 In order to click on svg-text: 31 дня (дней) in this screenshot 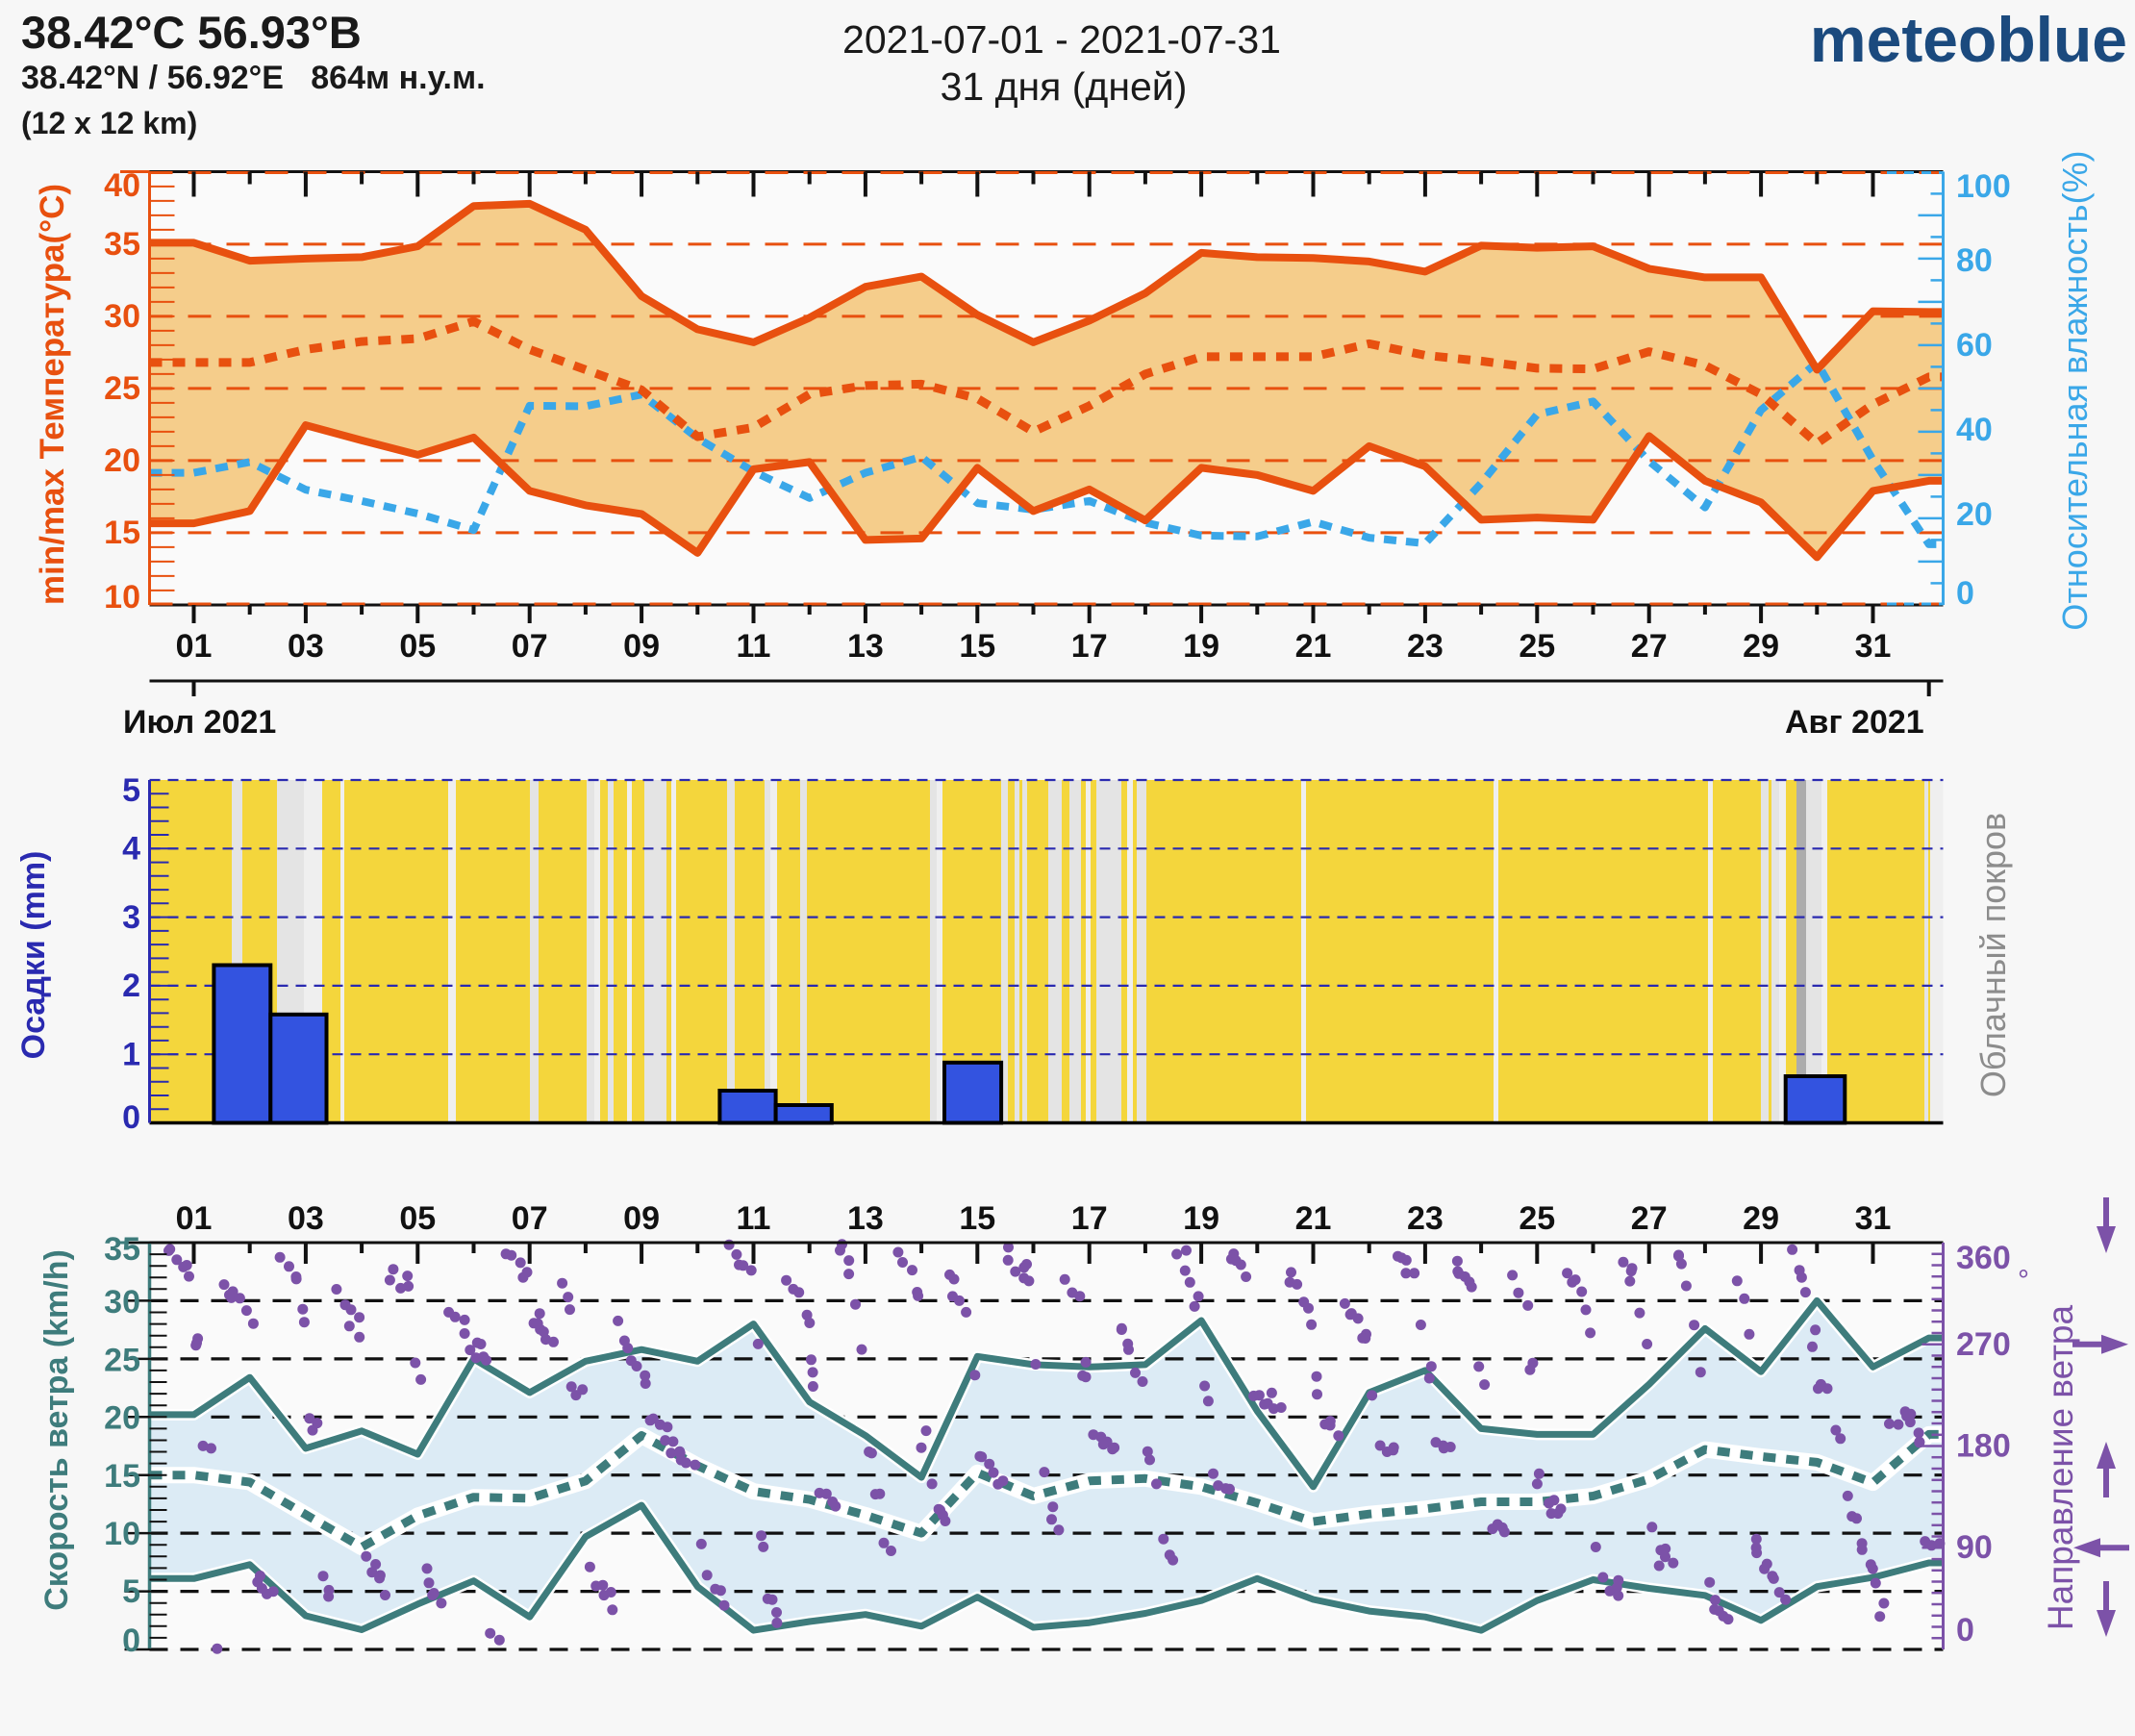, I will do `click(1064, 86)`.